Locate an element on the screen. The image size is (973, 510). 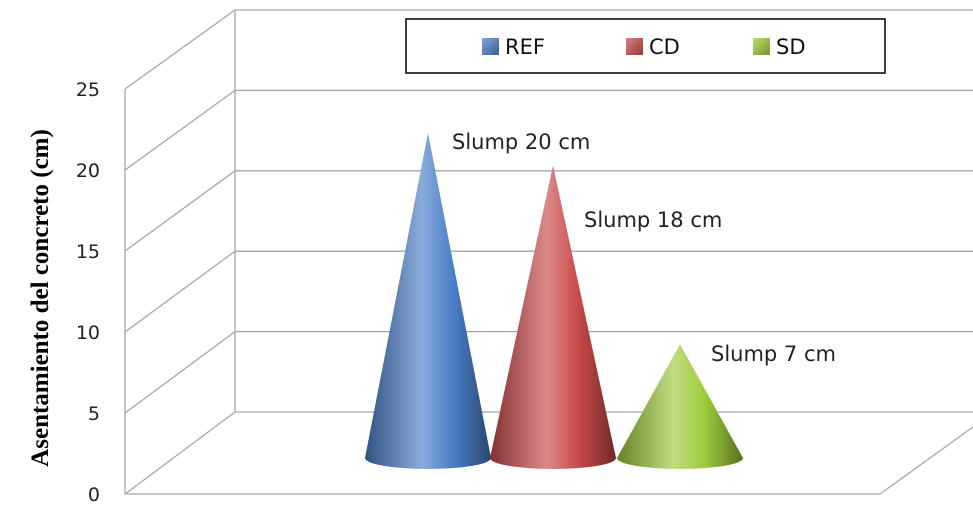
data-label: Slump 18 cm is located at coordinates (653, 220).